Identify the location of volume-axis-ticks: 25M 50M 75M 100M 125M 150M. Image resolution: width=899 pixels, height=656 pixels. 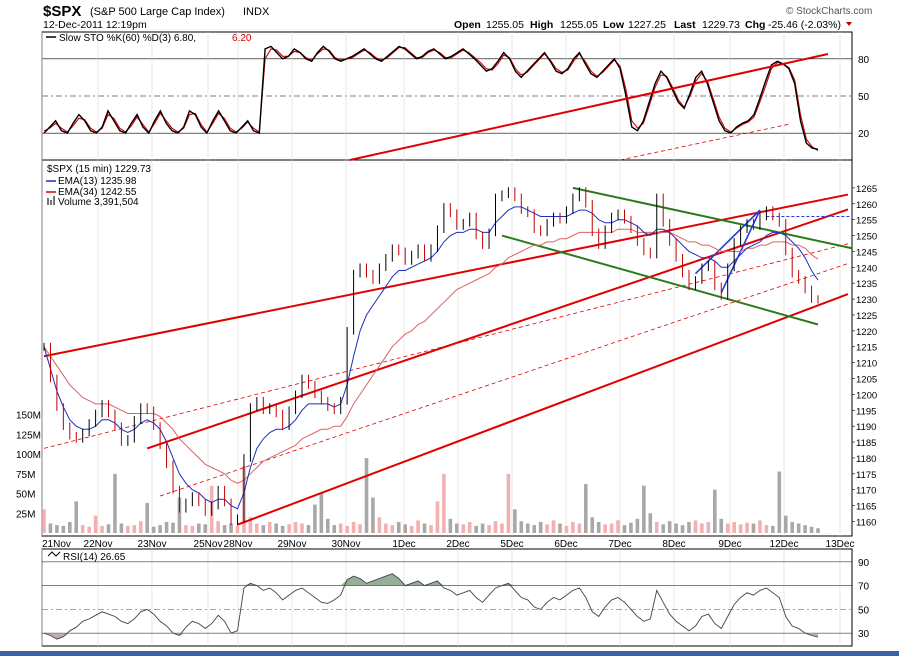
(28, 466).